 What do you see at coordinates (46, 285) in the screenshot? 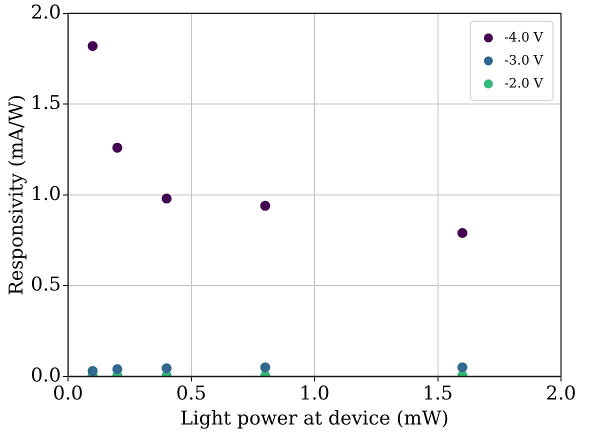
I see `y-tick-label: 0.5` at bounding box center [46, 285].